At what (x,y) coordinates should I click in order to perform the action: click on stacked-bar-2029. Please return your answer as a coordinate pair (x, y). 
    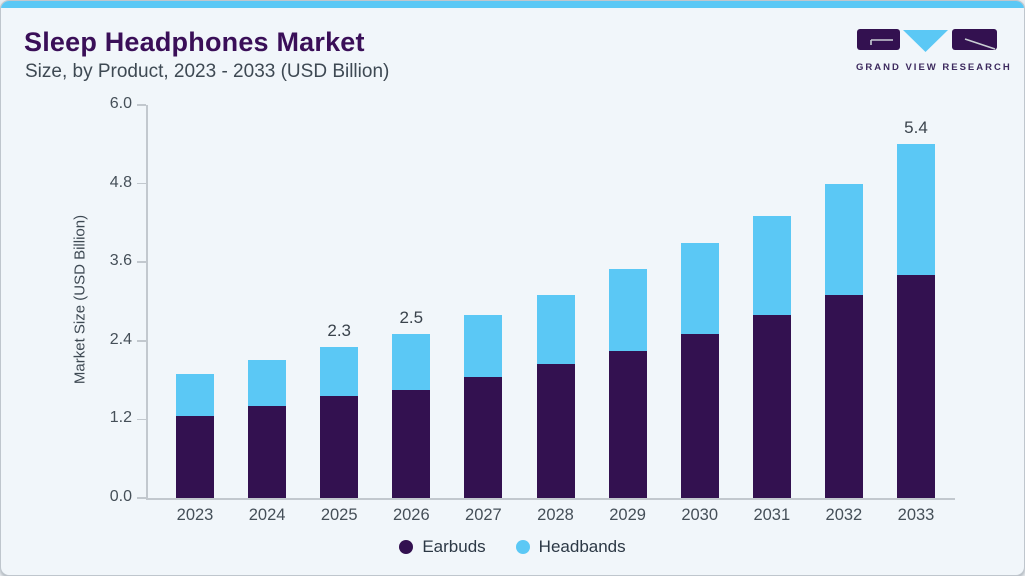
    Looking at the image, I should click on (627, 383).